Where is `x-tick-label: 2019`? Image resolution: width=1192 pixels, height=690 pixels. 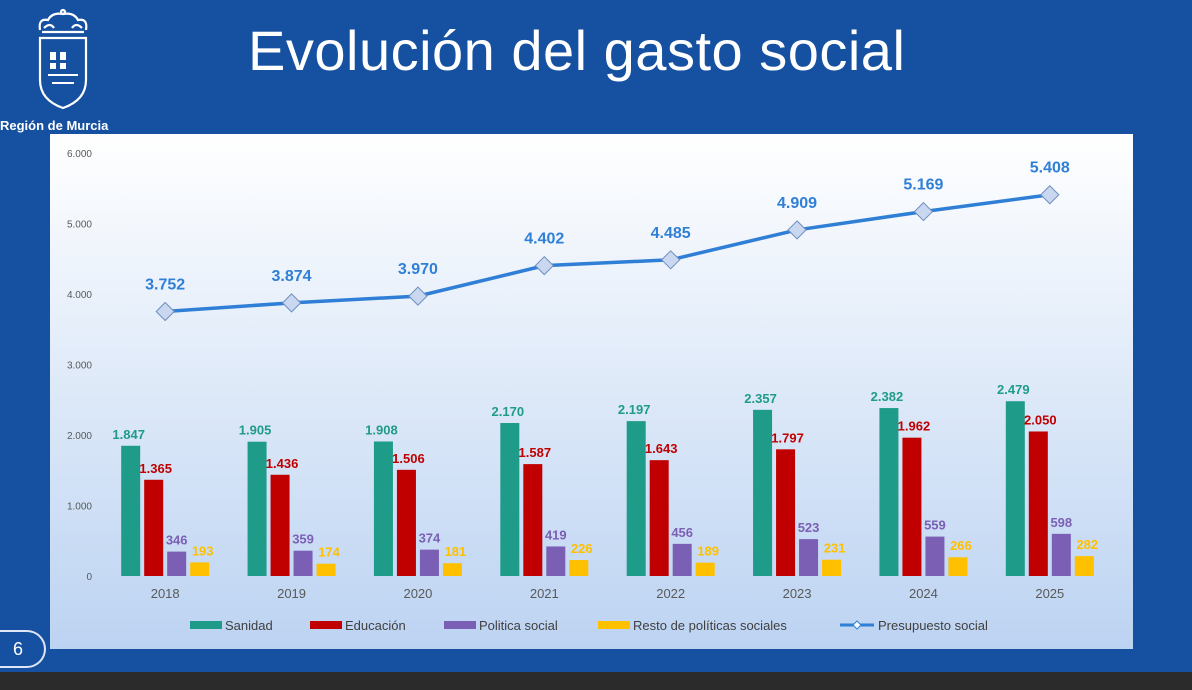 x-tick-label: 2019 is located at coordinates (291, 593).